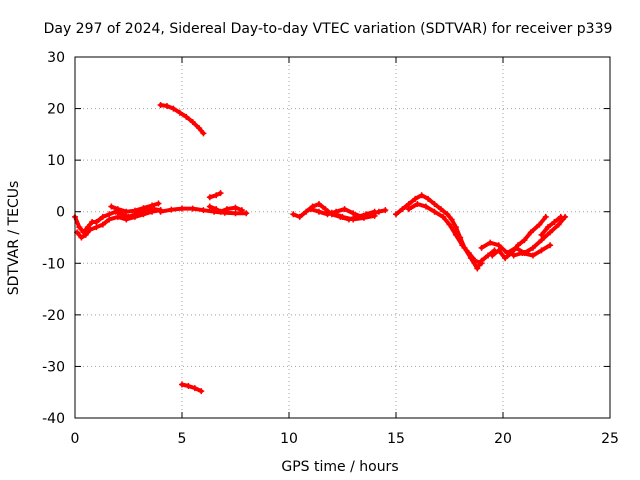 Image resolution: width=640 pixels, height=480 pixels. I want to click on series-line, so click(192, 388).